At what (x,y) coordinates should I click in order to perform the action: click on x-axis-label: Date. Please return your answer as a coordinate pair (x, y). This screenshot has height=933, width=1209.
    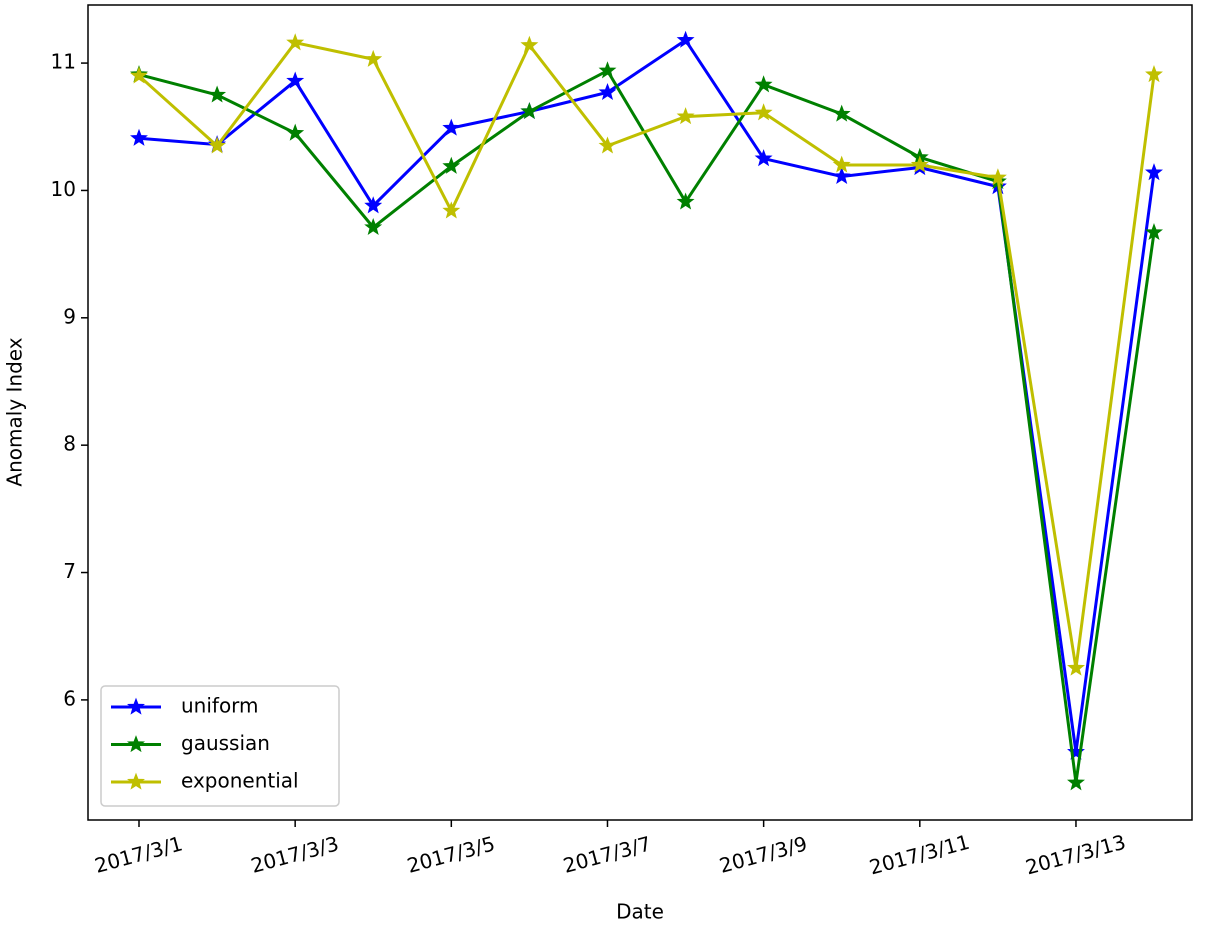
    Looking at the image, I should click on (640, 912).